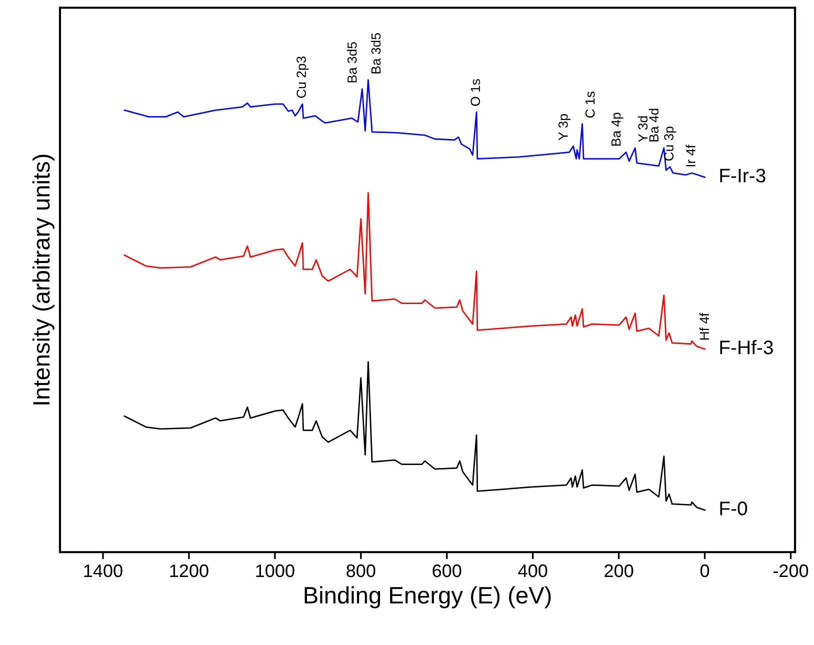 This screenshot has height=645, width=814. What do you see at coordinates (643, 129) in the screenshot?
I see `annotation: Y 3d` at bounding box center [643, 129].